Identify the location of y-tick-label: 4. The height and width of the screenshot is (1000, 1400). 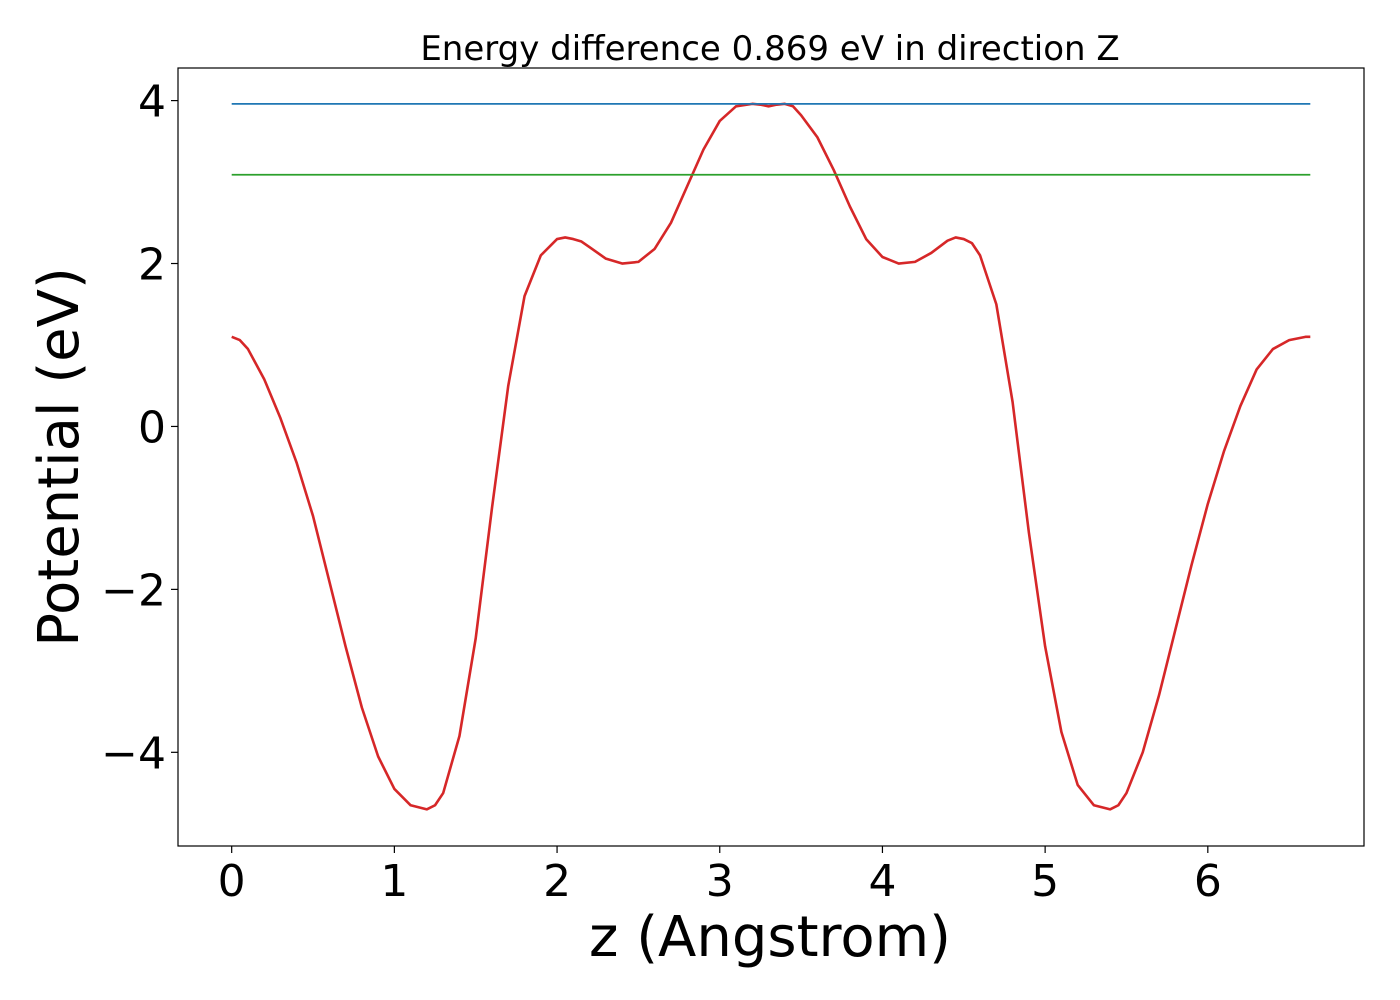
(152, 102).